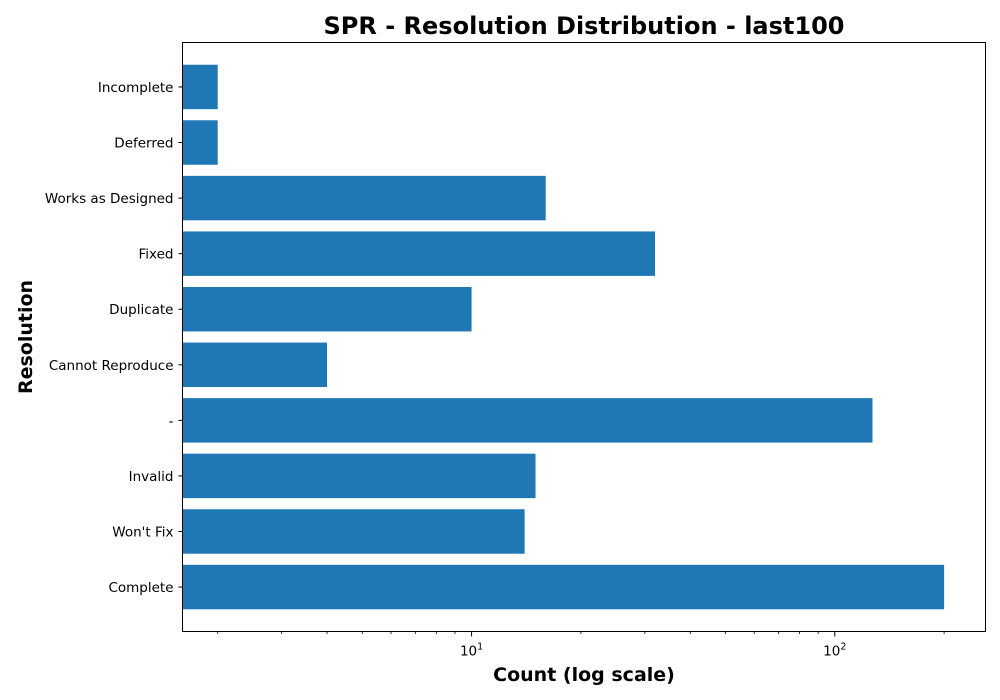  What do you see at coordinates (200, 87) in the screenshot?
I see `bar-incomplete` at bounding box center [200, 87].